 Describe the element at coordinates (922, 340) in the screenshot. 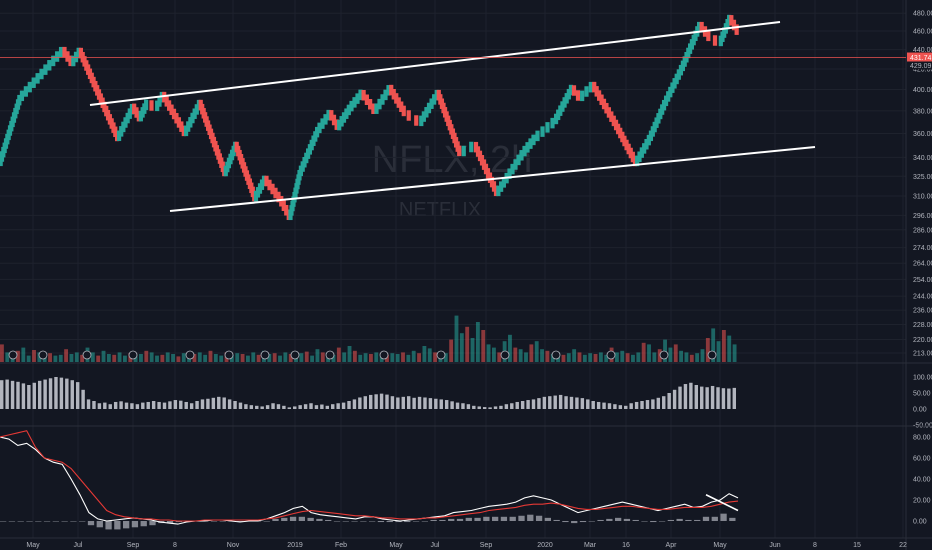

I see `price-tick-label: 220.00` at that location.